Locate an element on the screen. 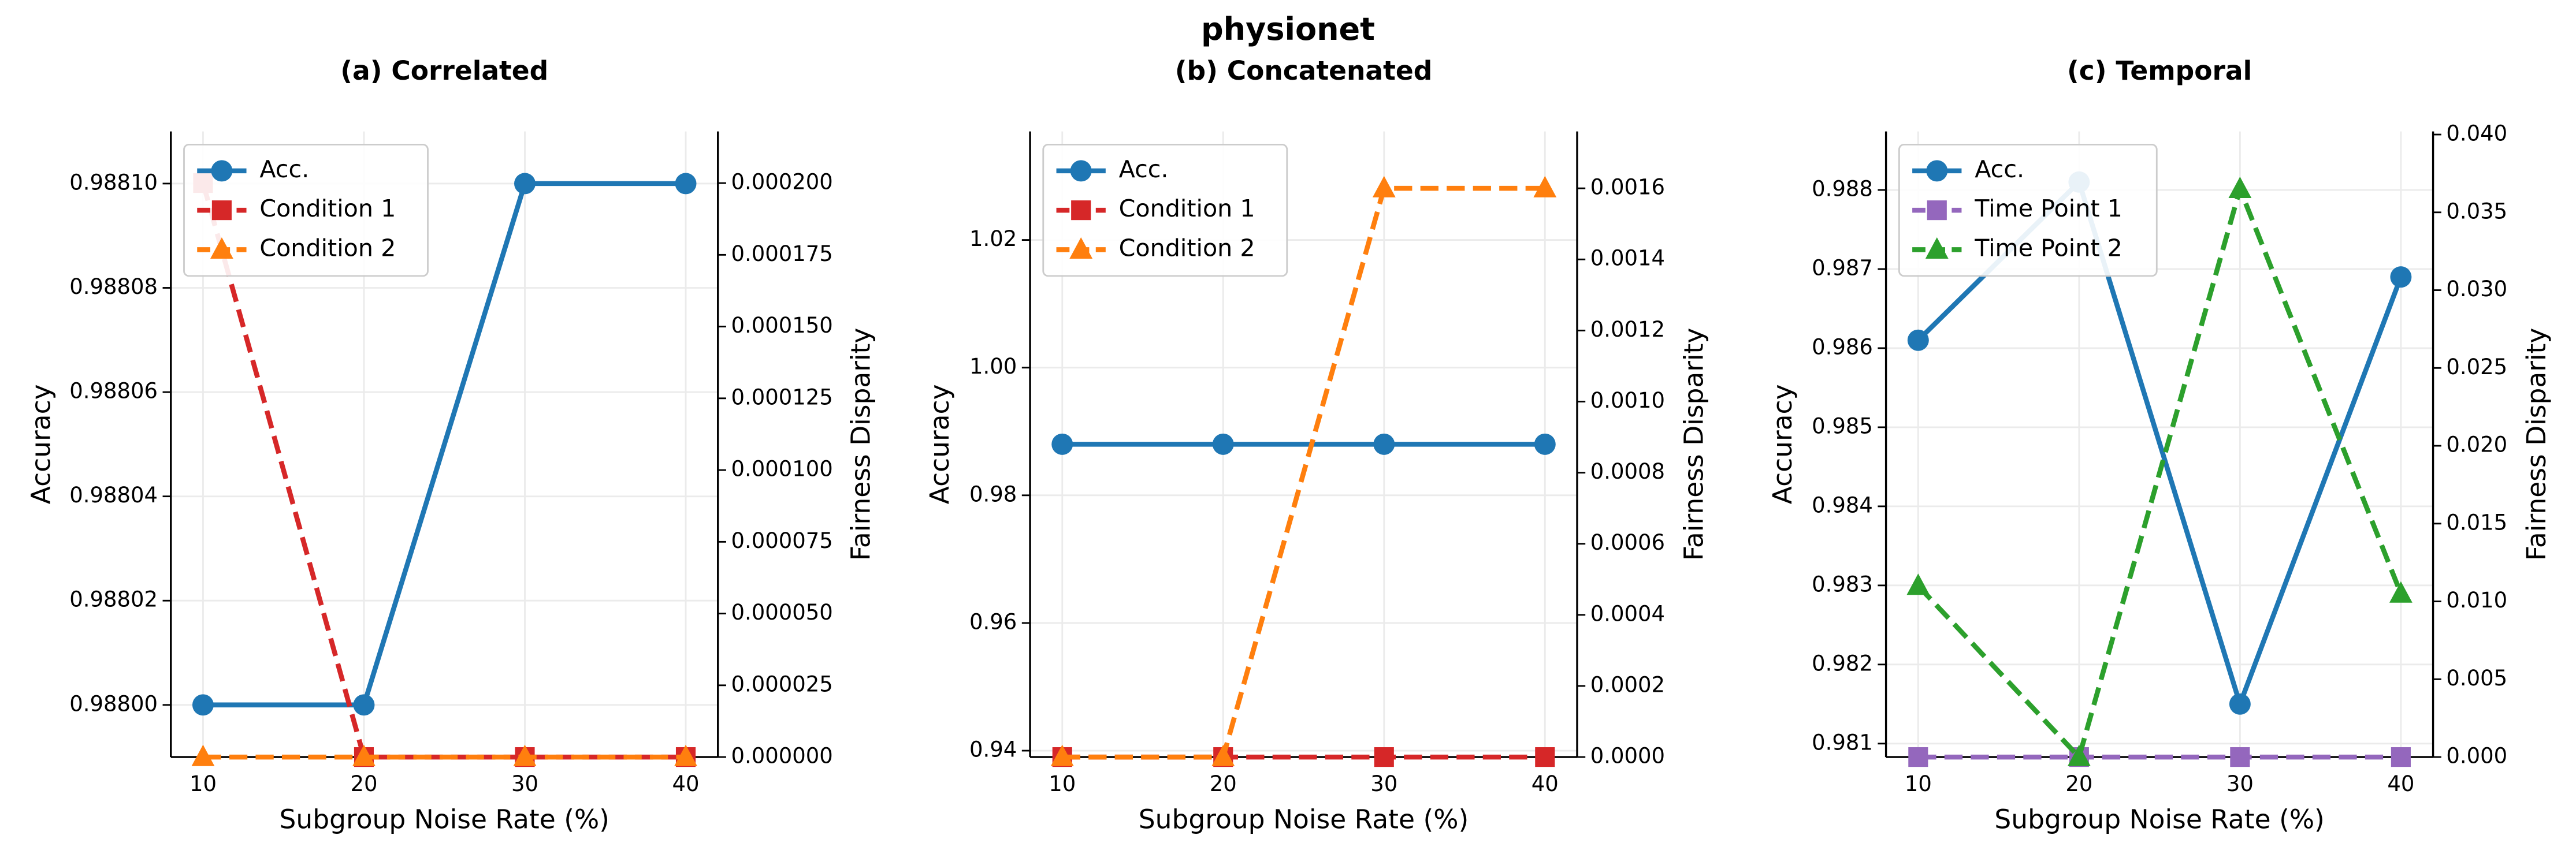 The width and height of the screenshot is (2576, 854). y2-tick-label: 0.010 is located at coordinates (2476, 600).